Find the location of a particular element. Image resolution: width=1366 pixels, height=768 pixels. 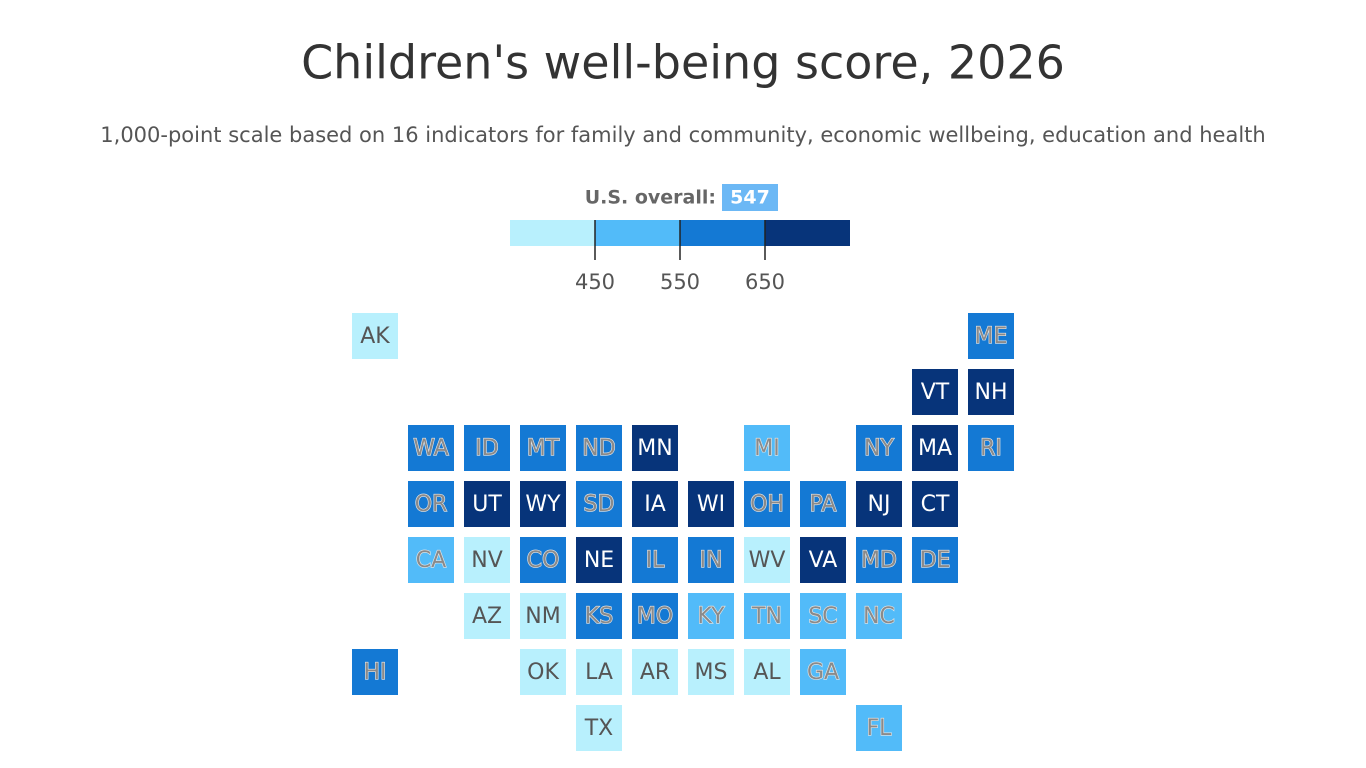

state-label: SC is located at coordinates (822, 616).